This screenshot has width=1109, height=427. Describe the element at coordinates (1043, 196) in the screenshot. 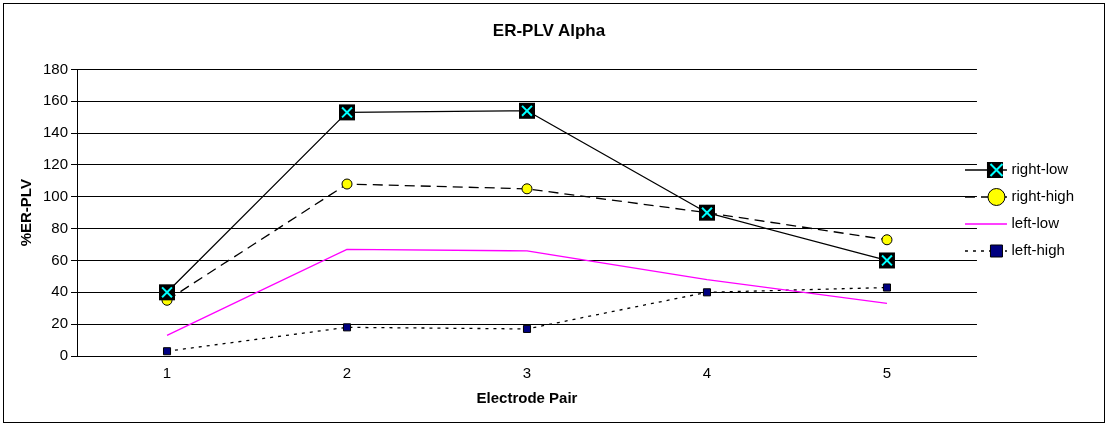

I see `legend-label: right-high` at that location.